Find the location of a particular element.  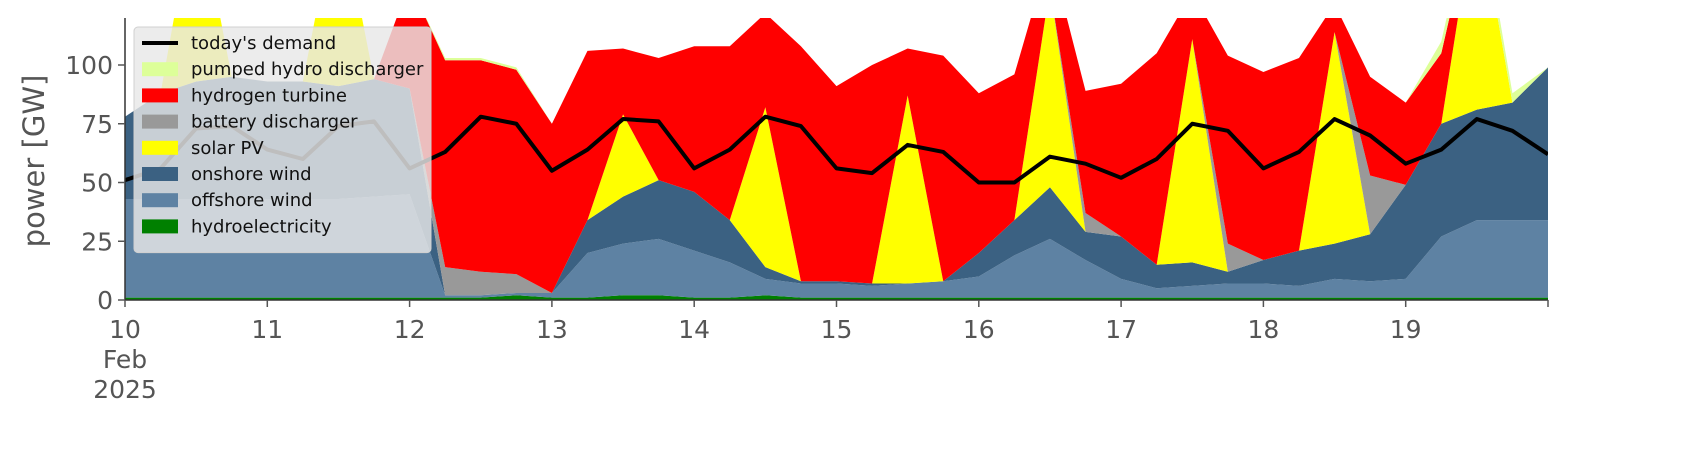

x-tick-label: 16 is located at coordinates (979, 329).